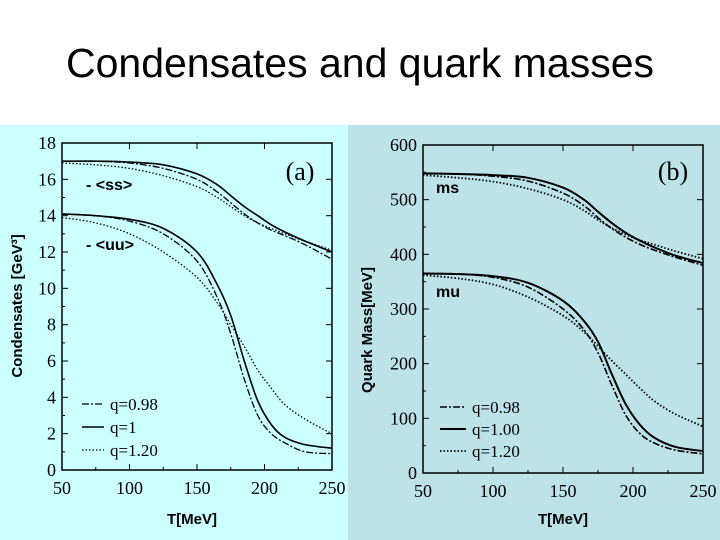 This screenshot has width=720, height=540. Describe the element at coordinates (264, 488) in the screenshot. I see `panel-a-xtick-label-3: 200` at that location.